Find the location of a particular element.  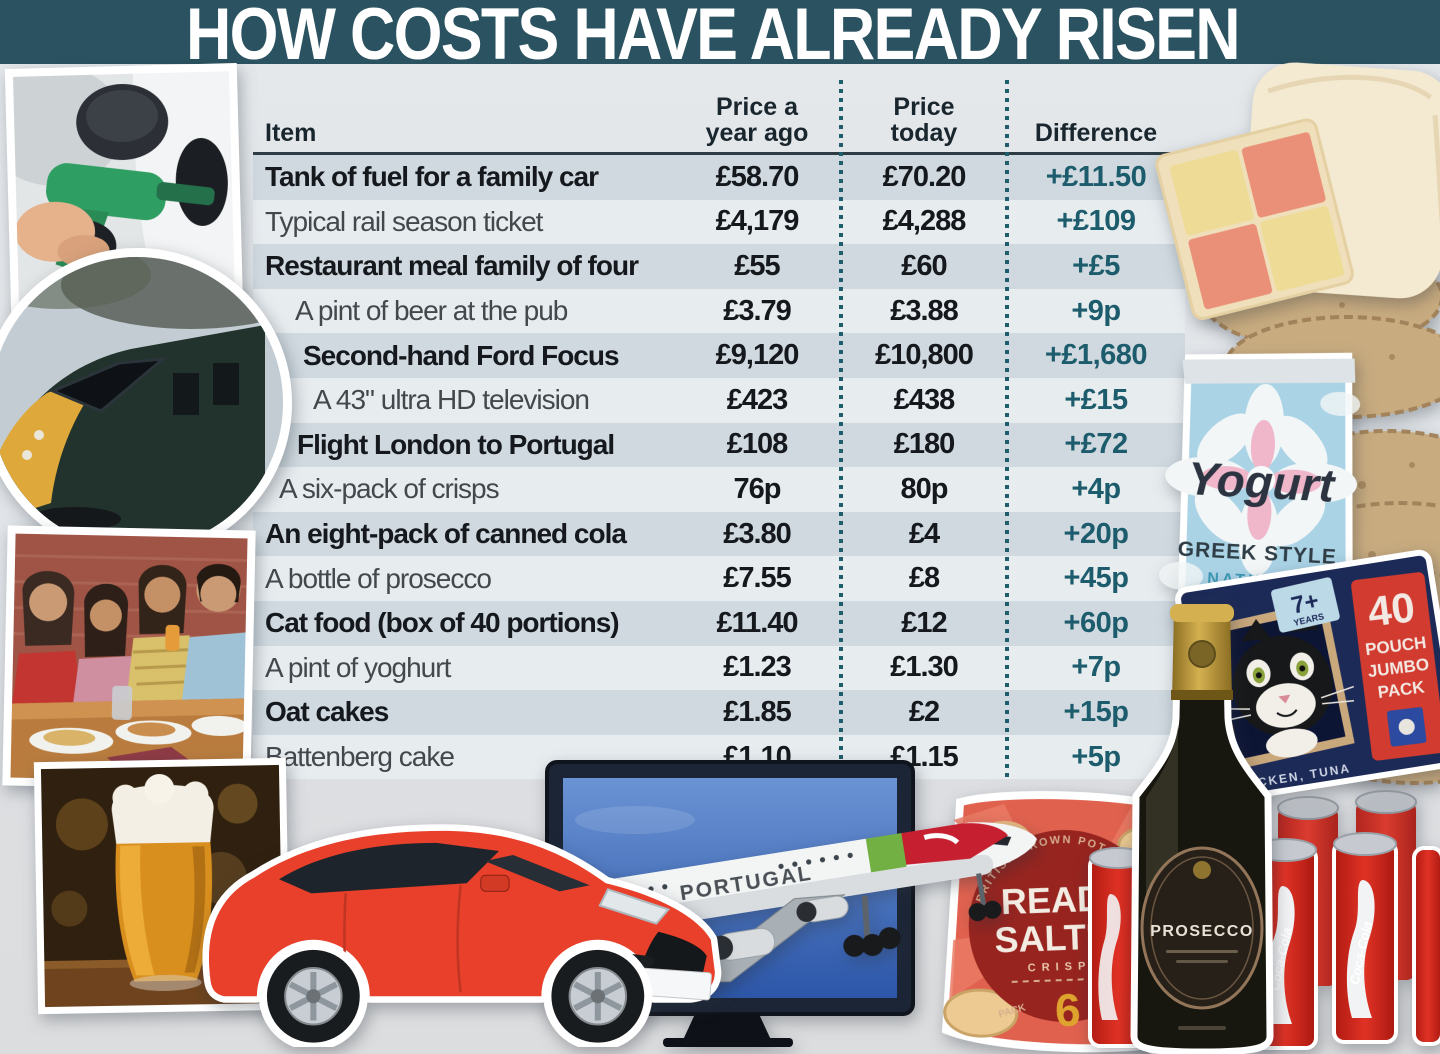

cola-cans-right: Coca-Cola Coca-Cola is located at coordinates (1346, 922).